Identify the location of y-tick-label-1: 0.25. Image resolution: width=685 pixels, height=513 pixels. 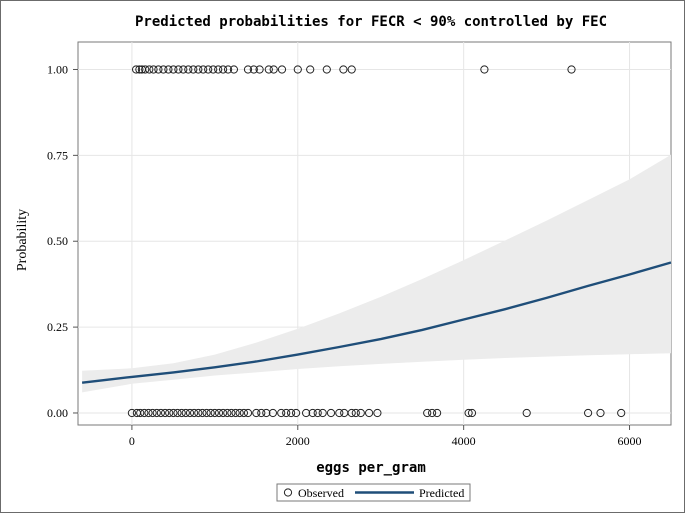
(57, 327).